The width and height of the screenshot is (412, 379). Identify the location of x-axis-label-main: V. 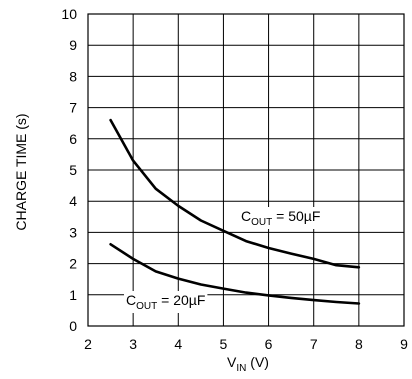
(232, 362).